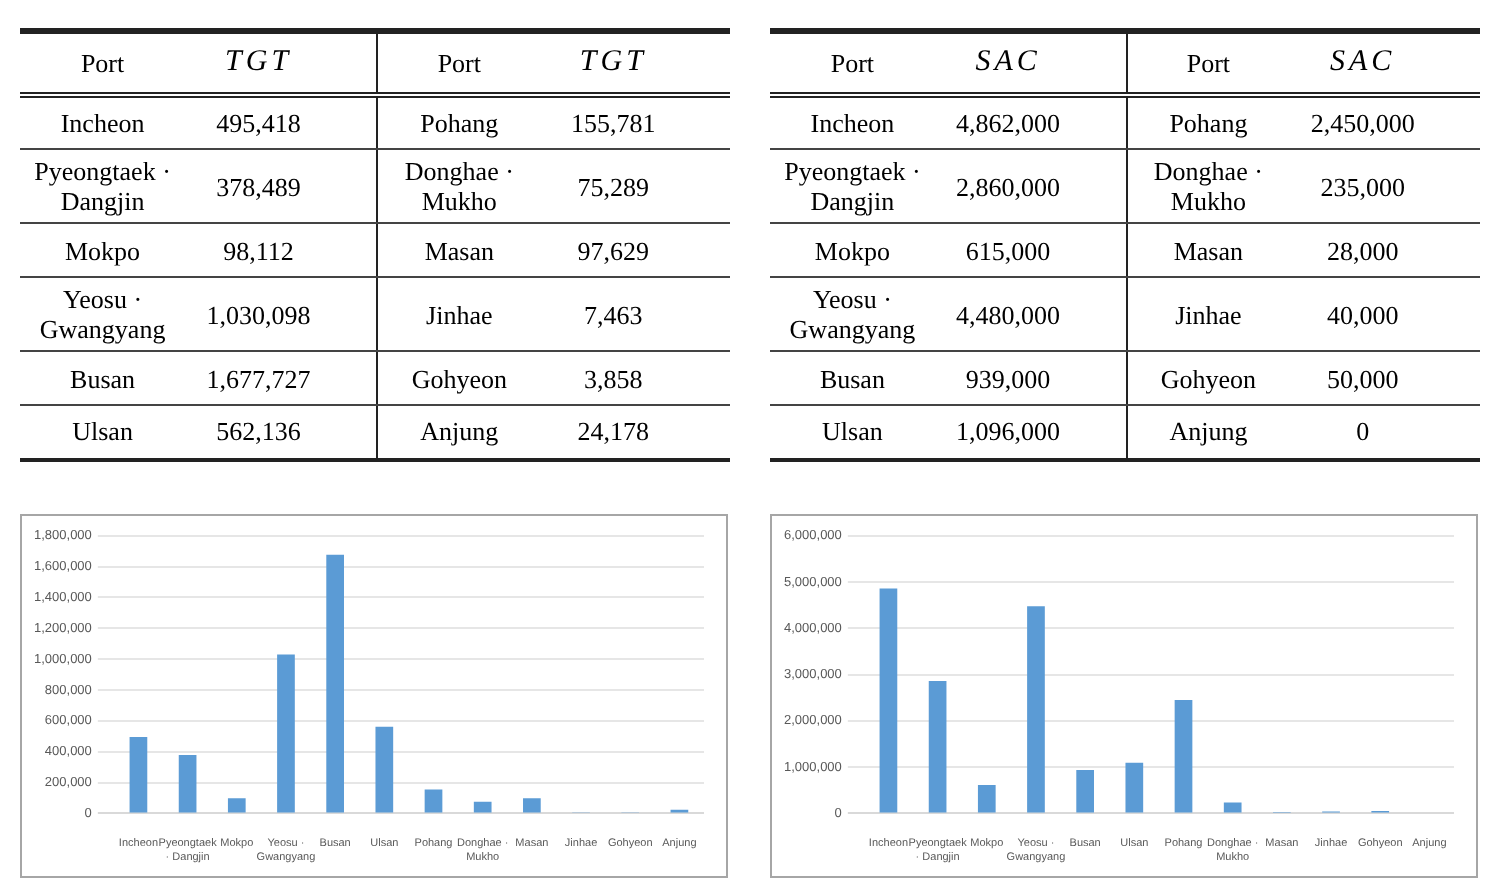  What do you see at coordinates (258, 250) in the screenshot?
I see `text: 98,112` at bounding box center [258, 250].